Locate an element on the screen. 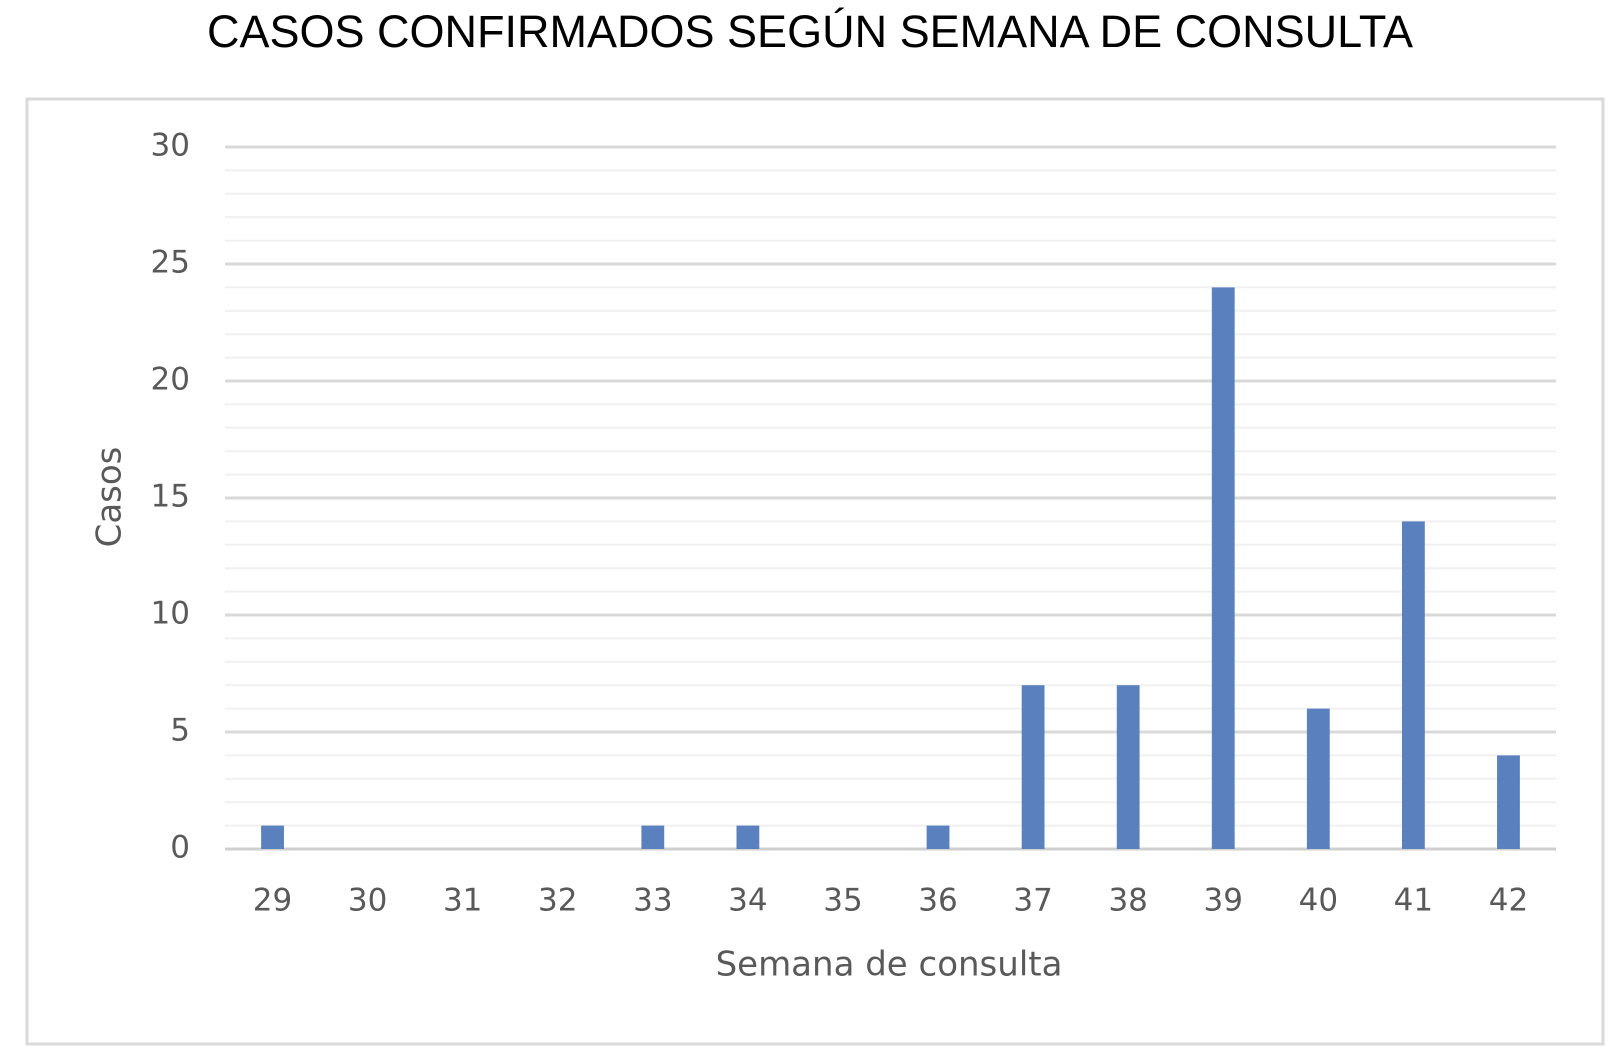 The height and width of the screenshot is (1056, 1624). x-tick-label: 38 is located at coordinates (1127, 901).